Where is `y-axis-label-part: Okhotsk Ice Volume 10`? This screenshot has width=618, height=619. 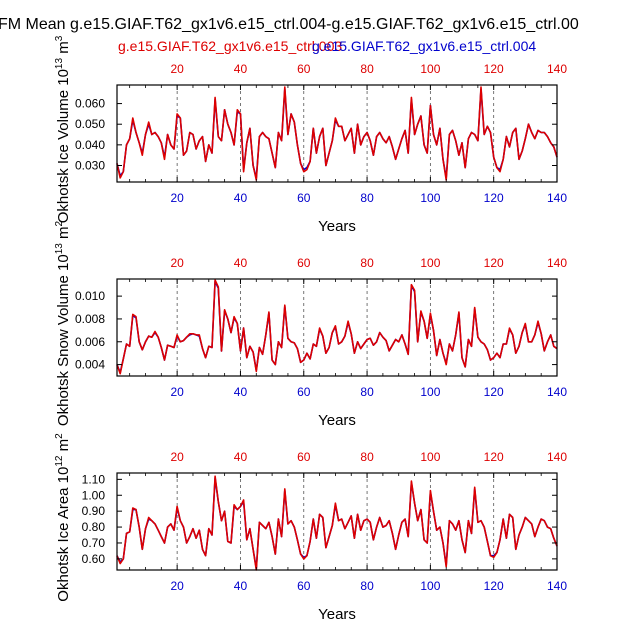
y-axis-label-part: Okhotsk Ice Volume 10 is located at coordinates (63, 146).